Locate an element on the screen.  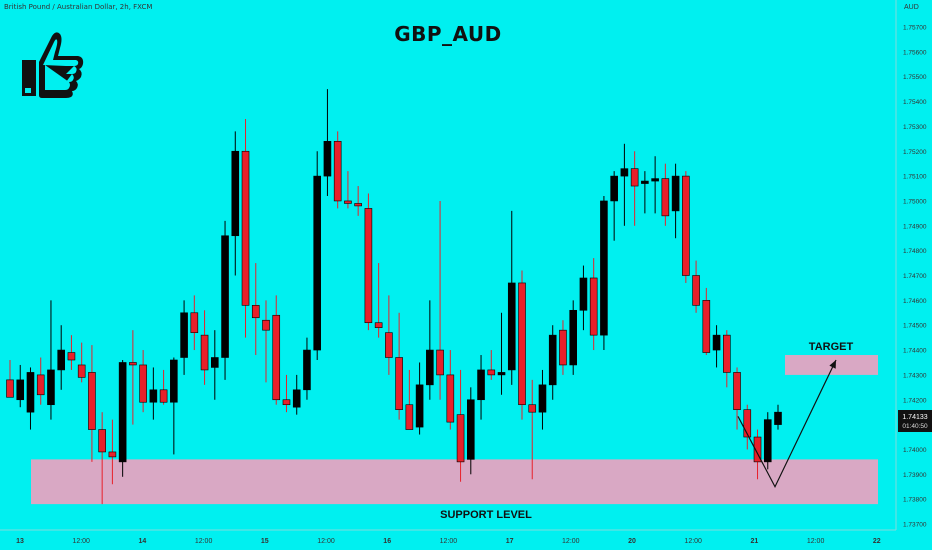
price-axis-tick: 1.73800 is located at coordinates (915, 500).